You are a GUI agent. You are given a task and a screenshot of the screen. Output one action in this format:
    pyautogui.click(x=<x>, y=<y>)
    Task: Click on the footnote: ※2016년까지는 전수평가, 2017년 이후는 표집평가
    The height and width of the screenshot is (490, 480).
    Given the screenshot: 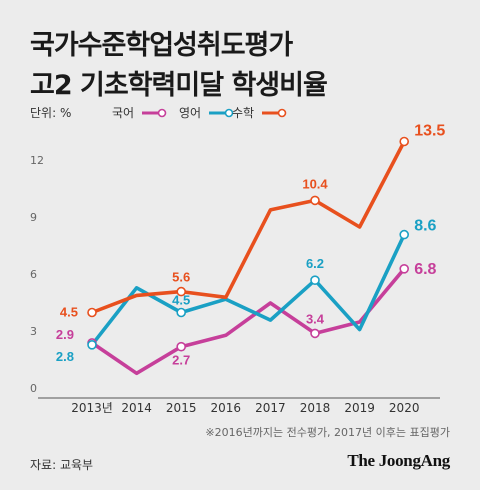 What is the action you would take?
    pyautogui.click(x=327, y=432)
    